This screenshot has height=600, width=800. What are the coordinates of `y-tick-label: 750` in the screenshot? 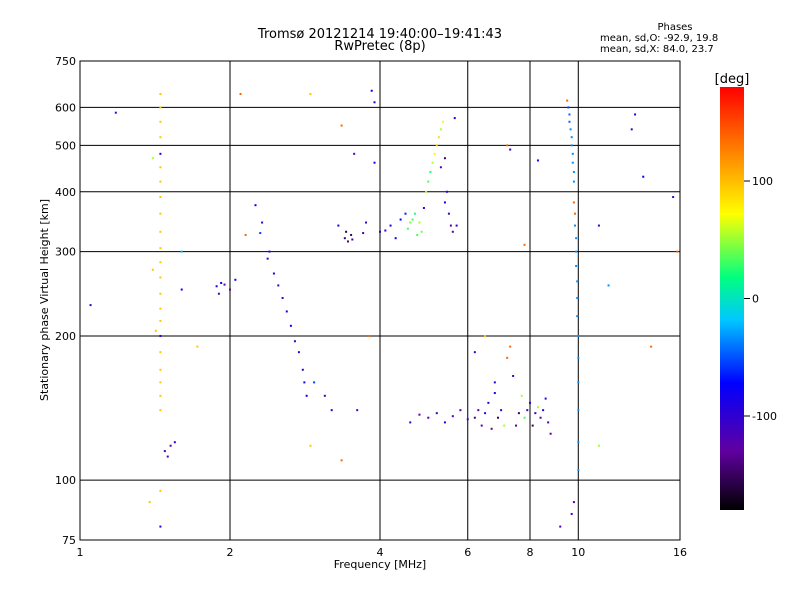 It's located at (65, 61).